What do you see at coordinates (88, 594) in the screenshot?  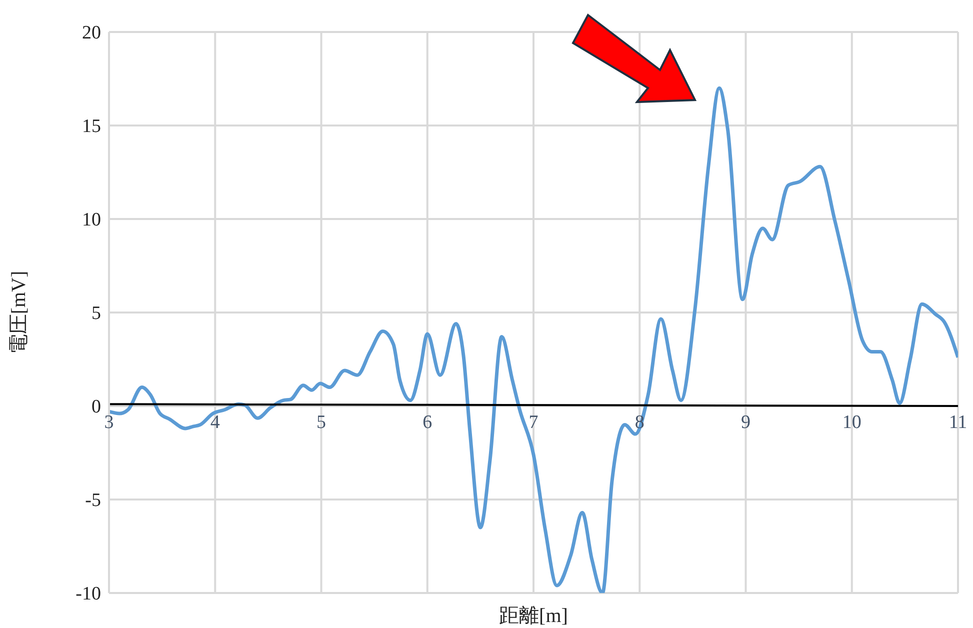 I see `y-tick-label: -10` at bounding box center [88, 594].